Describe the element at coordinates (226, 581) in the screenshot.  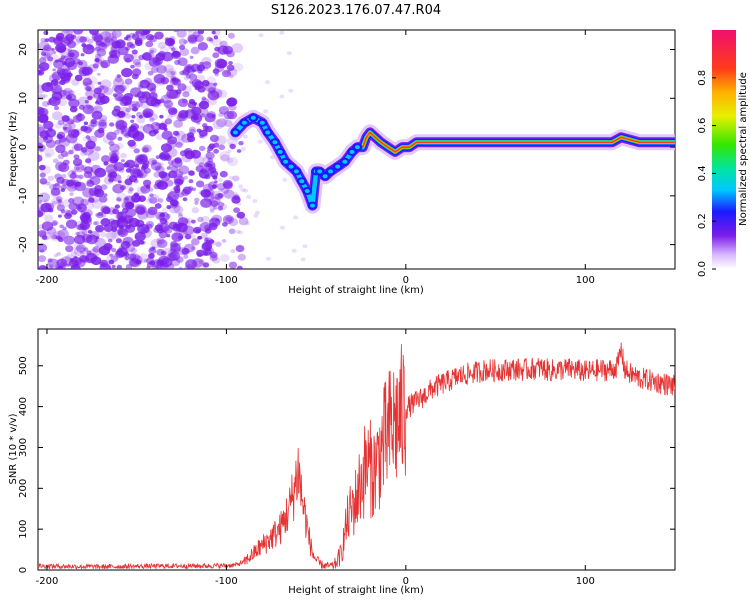
I see `snr-x-tick-label--100: -100` at that location.